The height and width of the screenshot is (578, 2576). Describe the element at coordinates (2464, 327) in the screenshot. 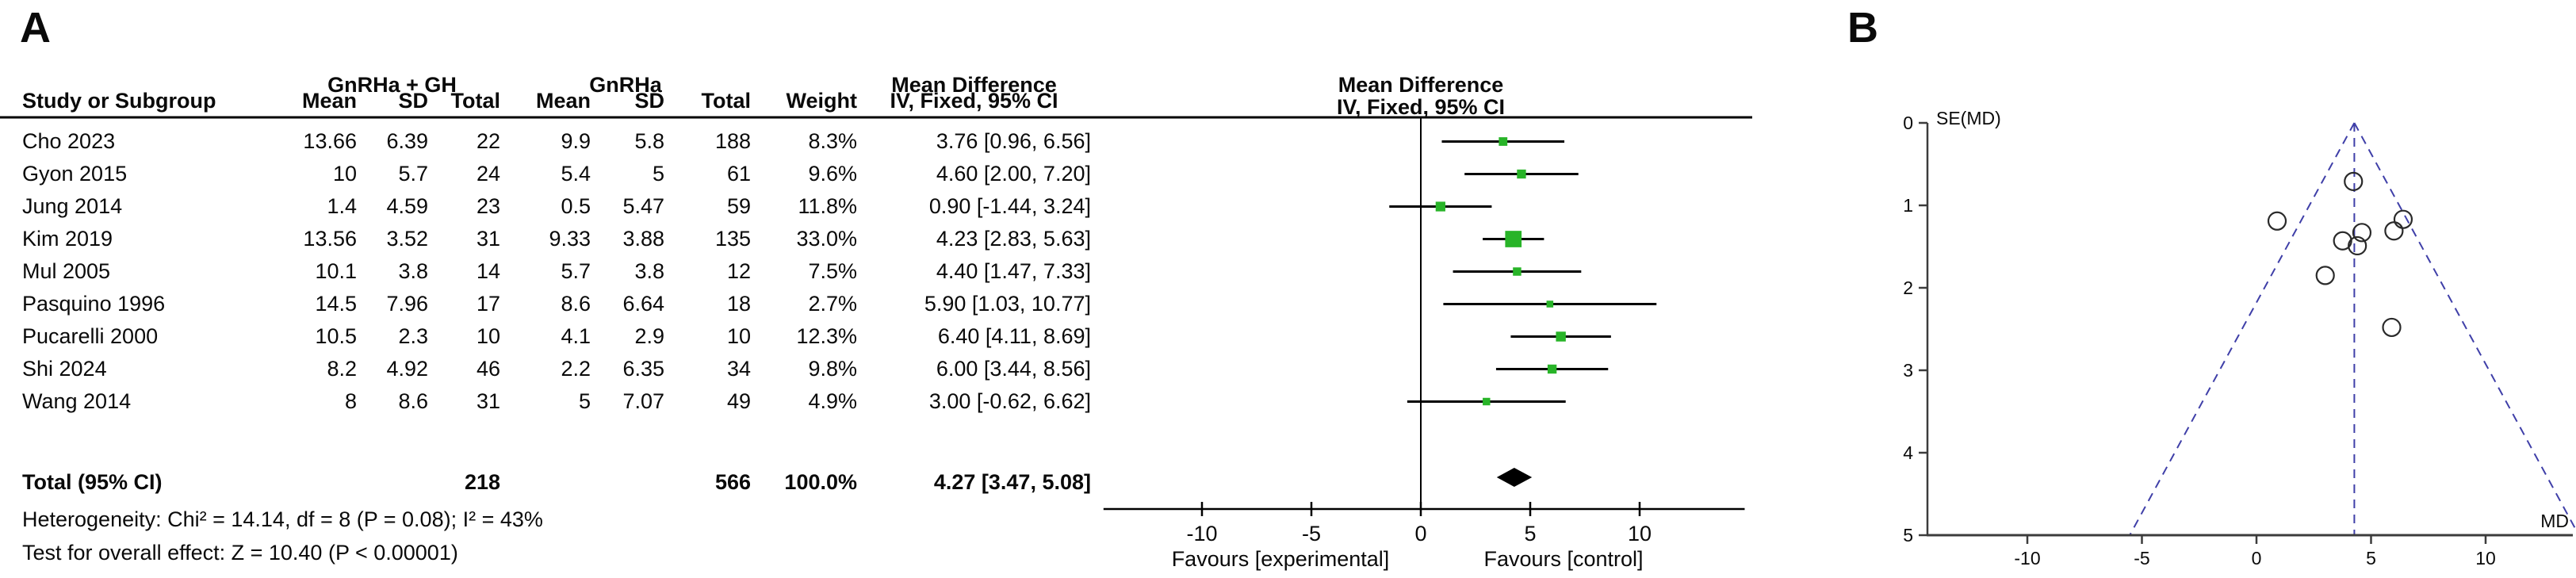

I see `funnel-limit-right` at that location.